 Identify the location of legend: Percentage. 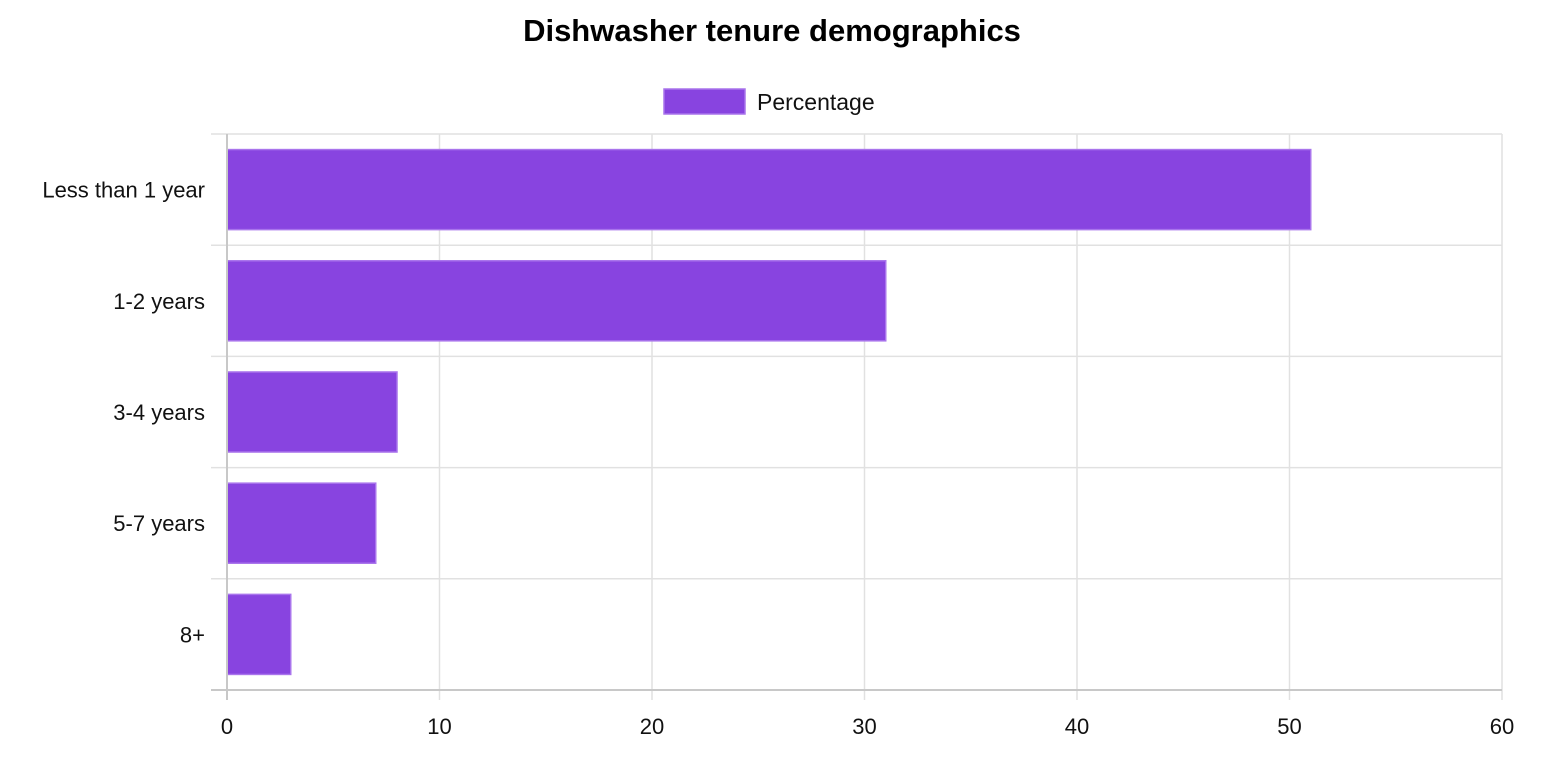
(769, 101).